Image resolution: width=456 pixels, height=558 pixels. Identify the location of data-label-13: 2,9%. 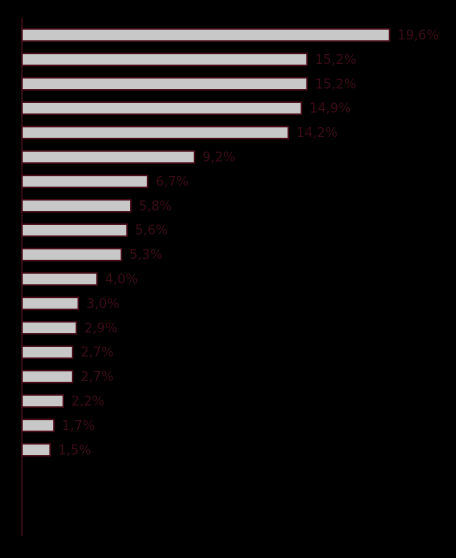
(100, 328).